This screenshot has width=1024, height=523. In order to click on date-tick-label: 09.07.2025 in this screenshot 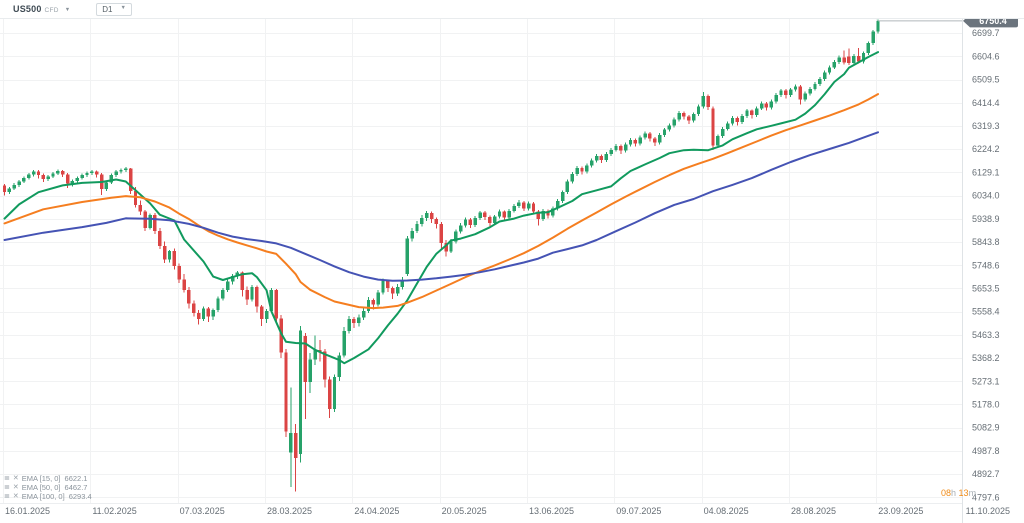, I will do `click(638, 511)`.